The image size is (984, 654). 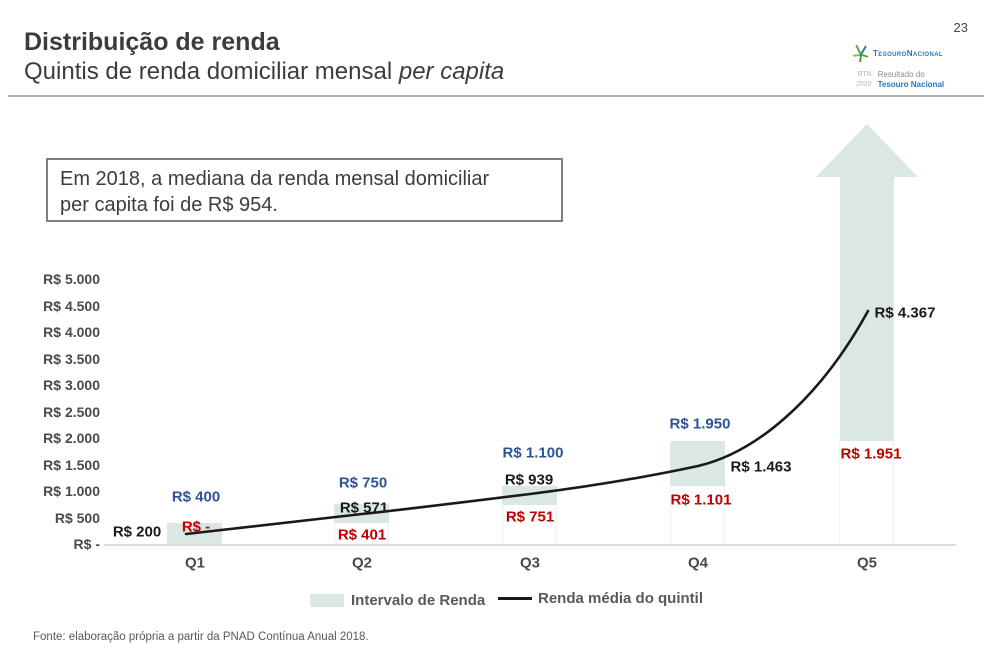 What do you see at coordinates (621, 598) in the screenshot?
I see `legend-line-label: Renda média do quintil` at bounding box center [621, 598].